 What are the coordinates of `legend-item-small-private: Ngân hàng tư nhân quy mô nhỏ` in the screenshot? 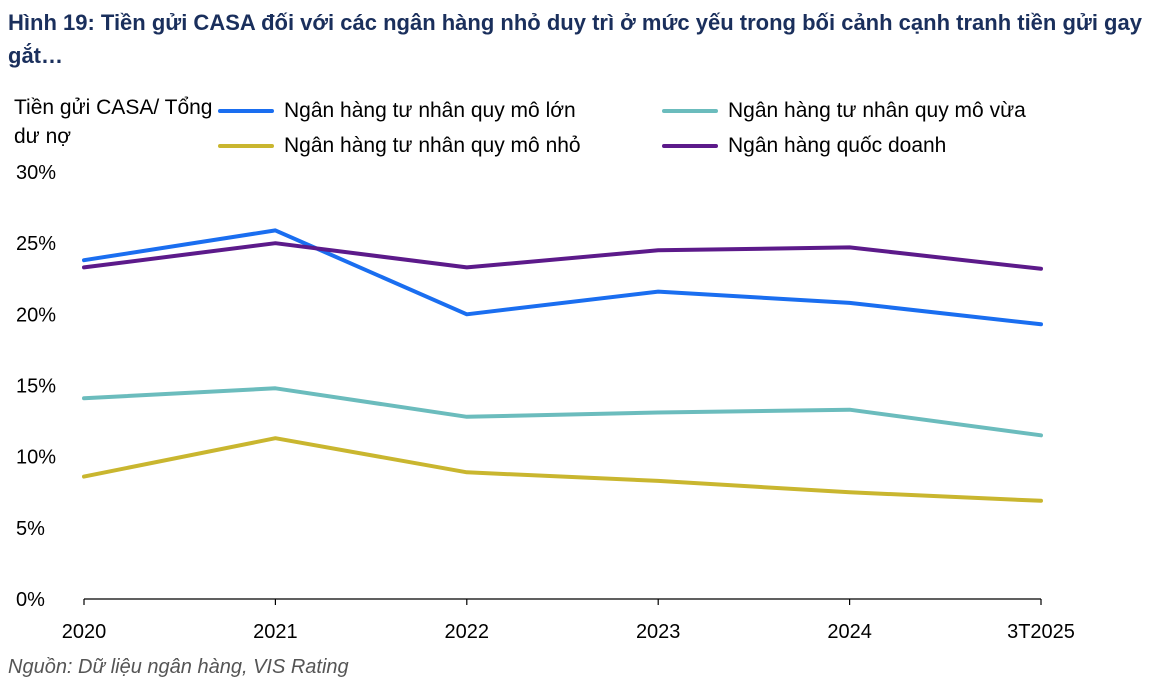 It's located at (399, 146).